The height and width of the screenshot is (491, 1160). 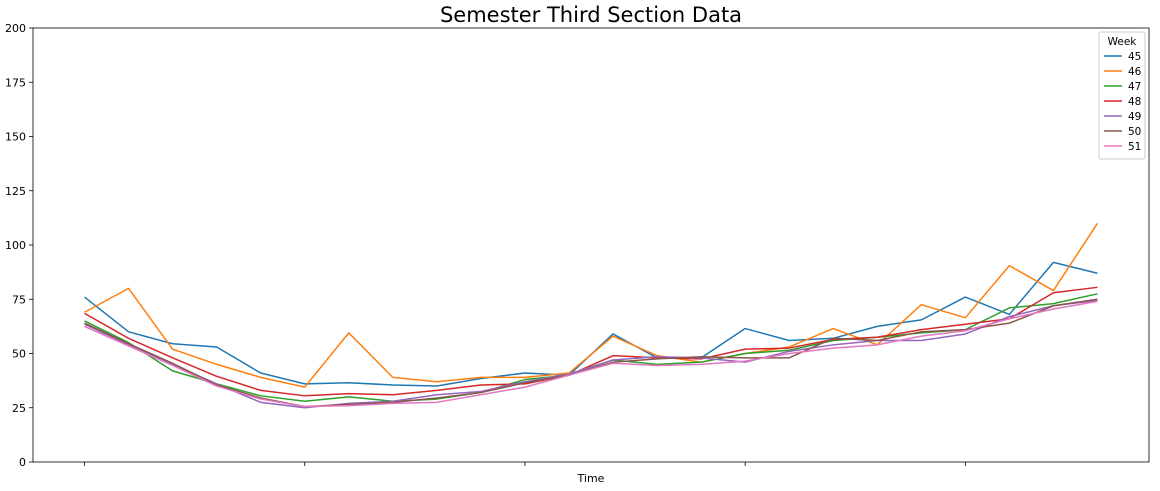 What do you see at coordinates (1134, 87) in the screenshot?
I see `legend-label-47: 47` at bounding box center [1134, 87].